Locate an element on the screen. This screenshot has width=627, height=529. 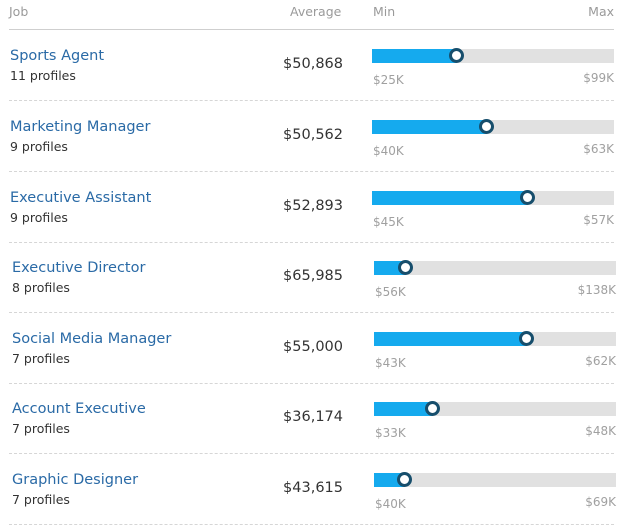
min-salary: $43K is located at coordinates (390, 363).